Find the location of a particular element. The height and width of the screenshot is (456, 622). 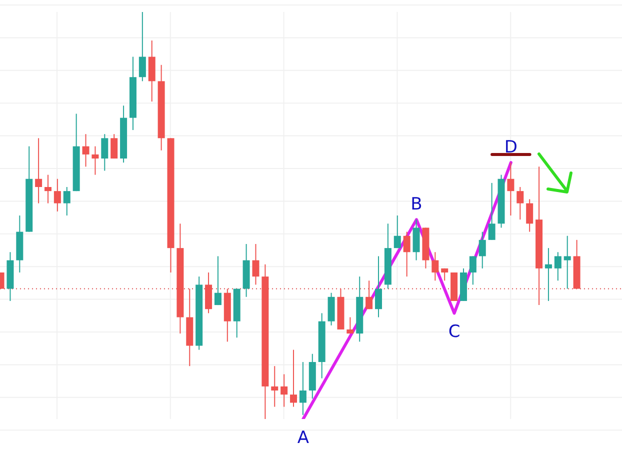

text: A is located at coordinates (303, 438).